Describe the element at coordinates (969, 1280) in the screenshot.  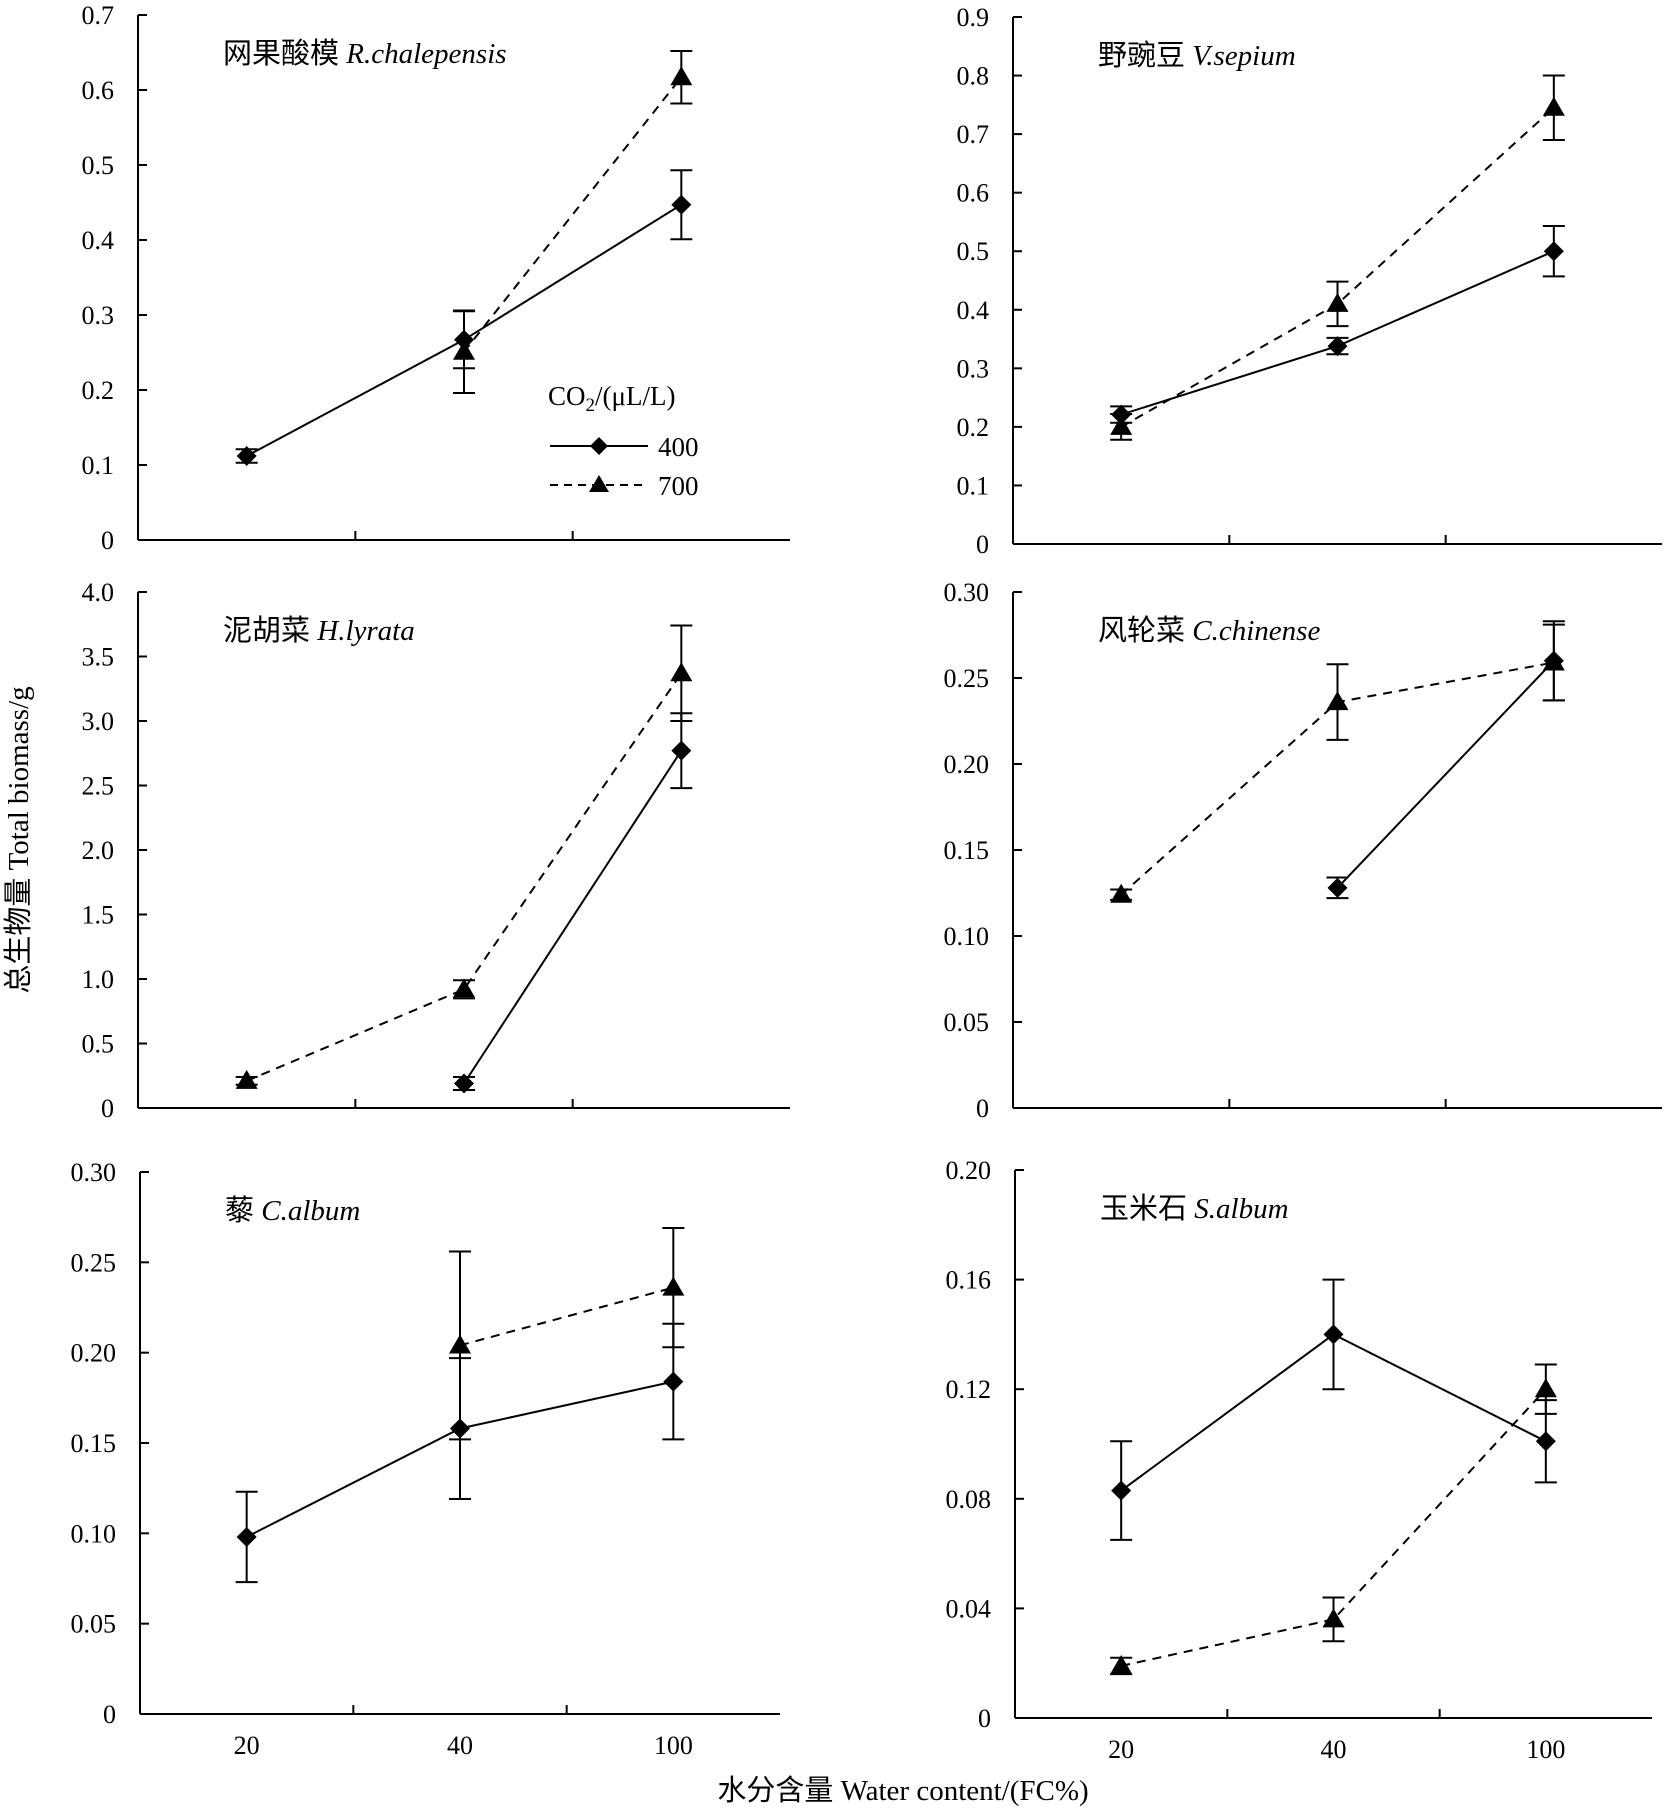
I see `y-tick-label: 0.16` at that location.